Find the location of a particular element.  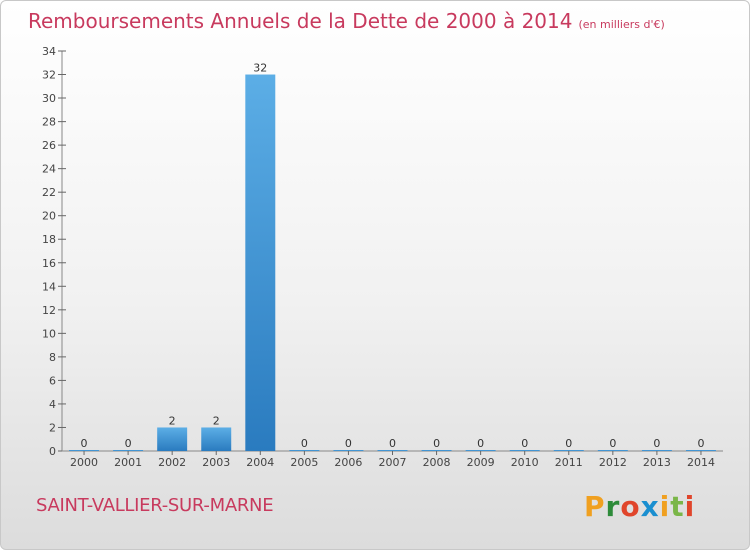

bar-2013 is located at coordinates (656, 450).